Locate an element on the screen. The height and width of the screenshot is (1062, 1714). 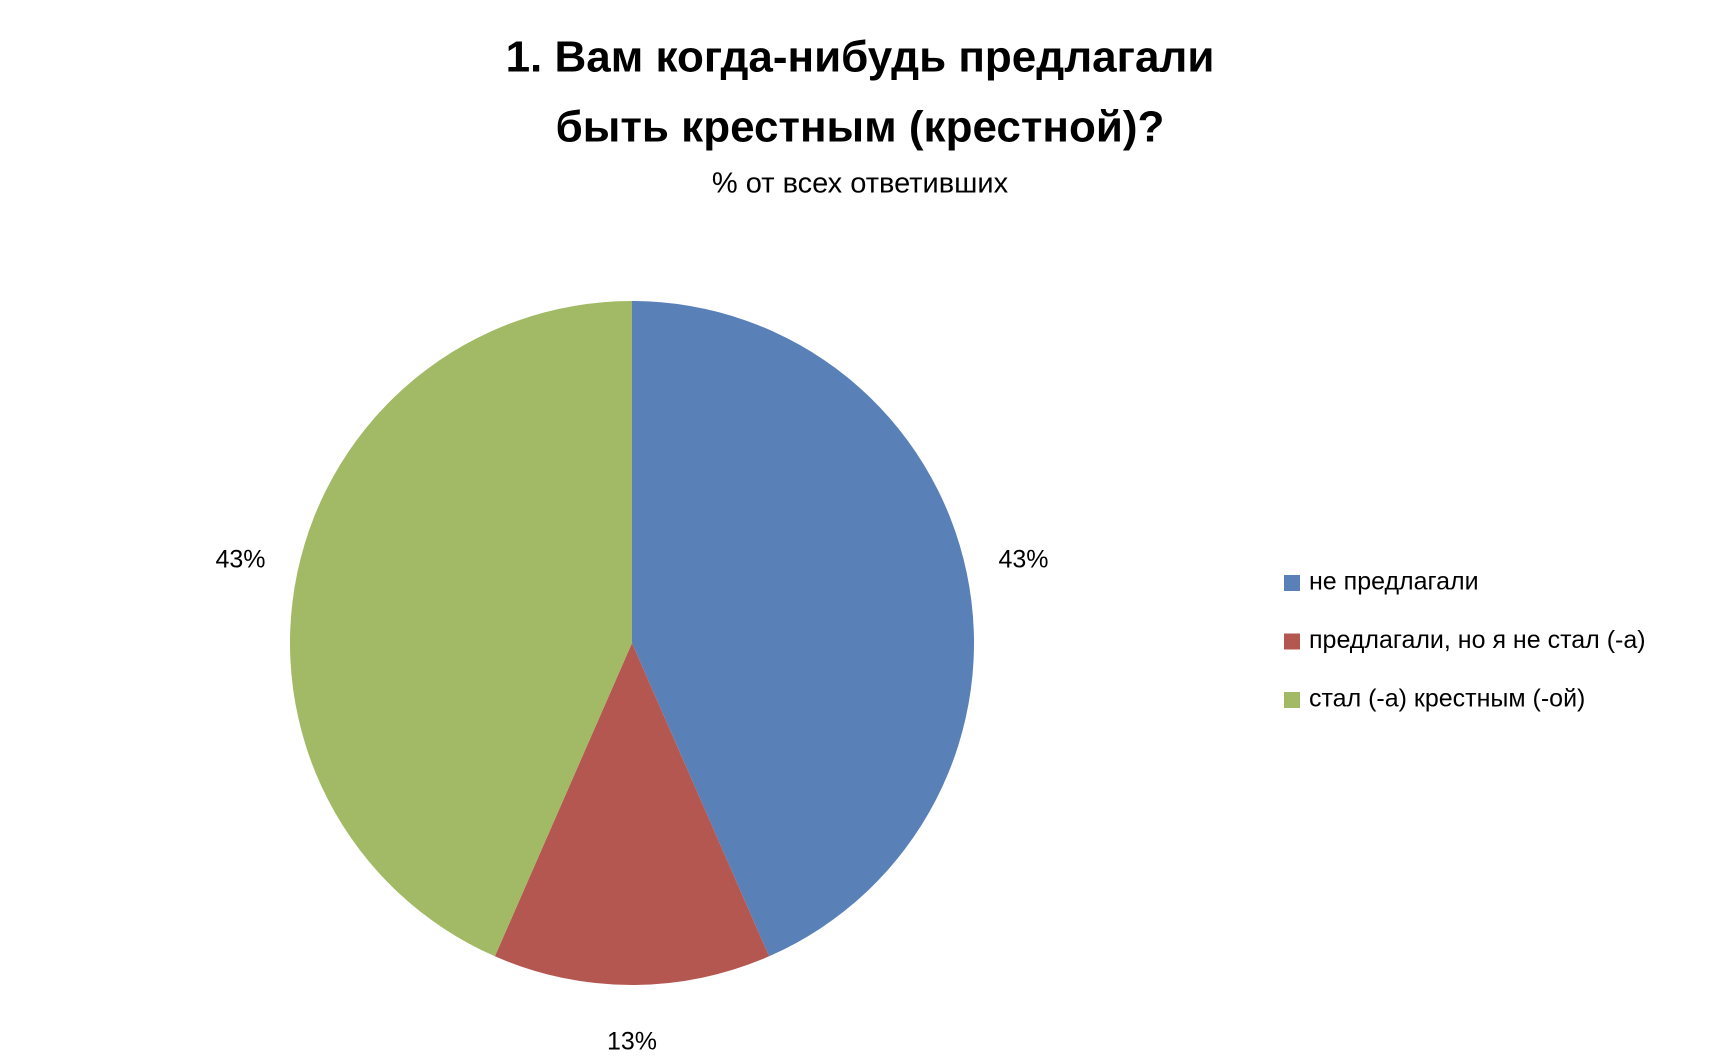
legend-label: предлагали, но я не стал (-а) is located at coordinates (1477, 640).